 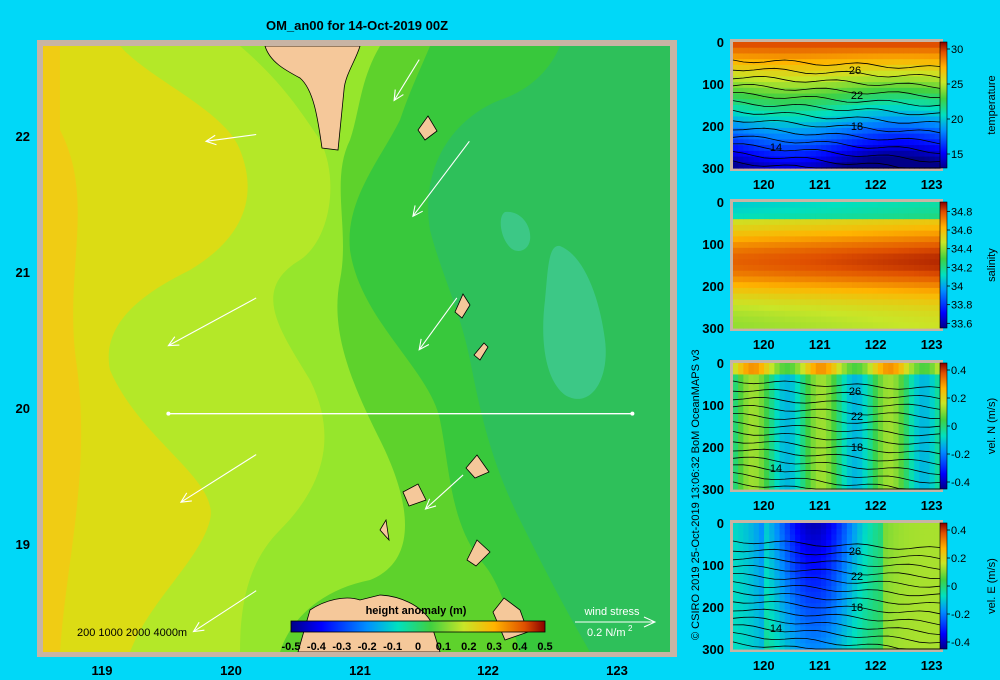 I want to click on vel-e-m-s-field, so click(x=837, y=586).